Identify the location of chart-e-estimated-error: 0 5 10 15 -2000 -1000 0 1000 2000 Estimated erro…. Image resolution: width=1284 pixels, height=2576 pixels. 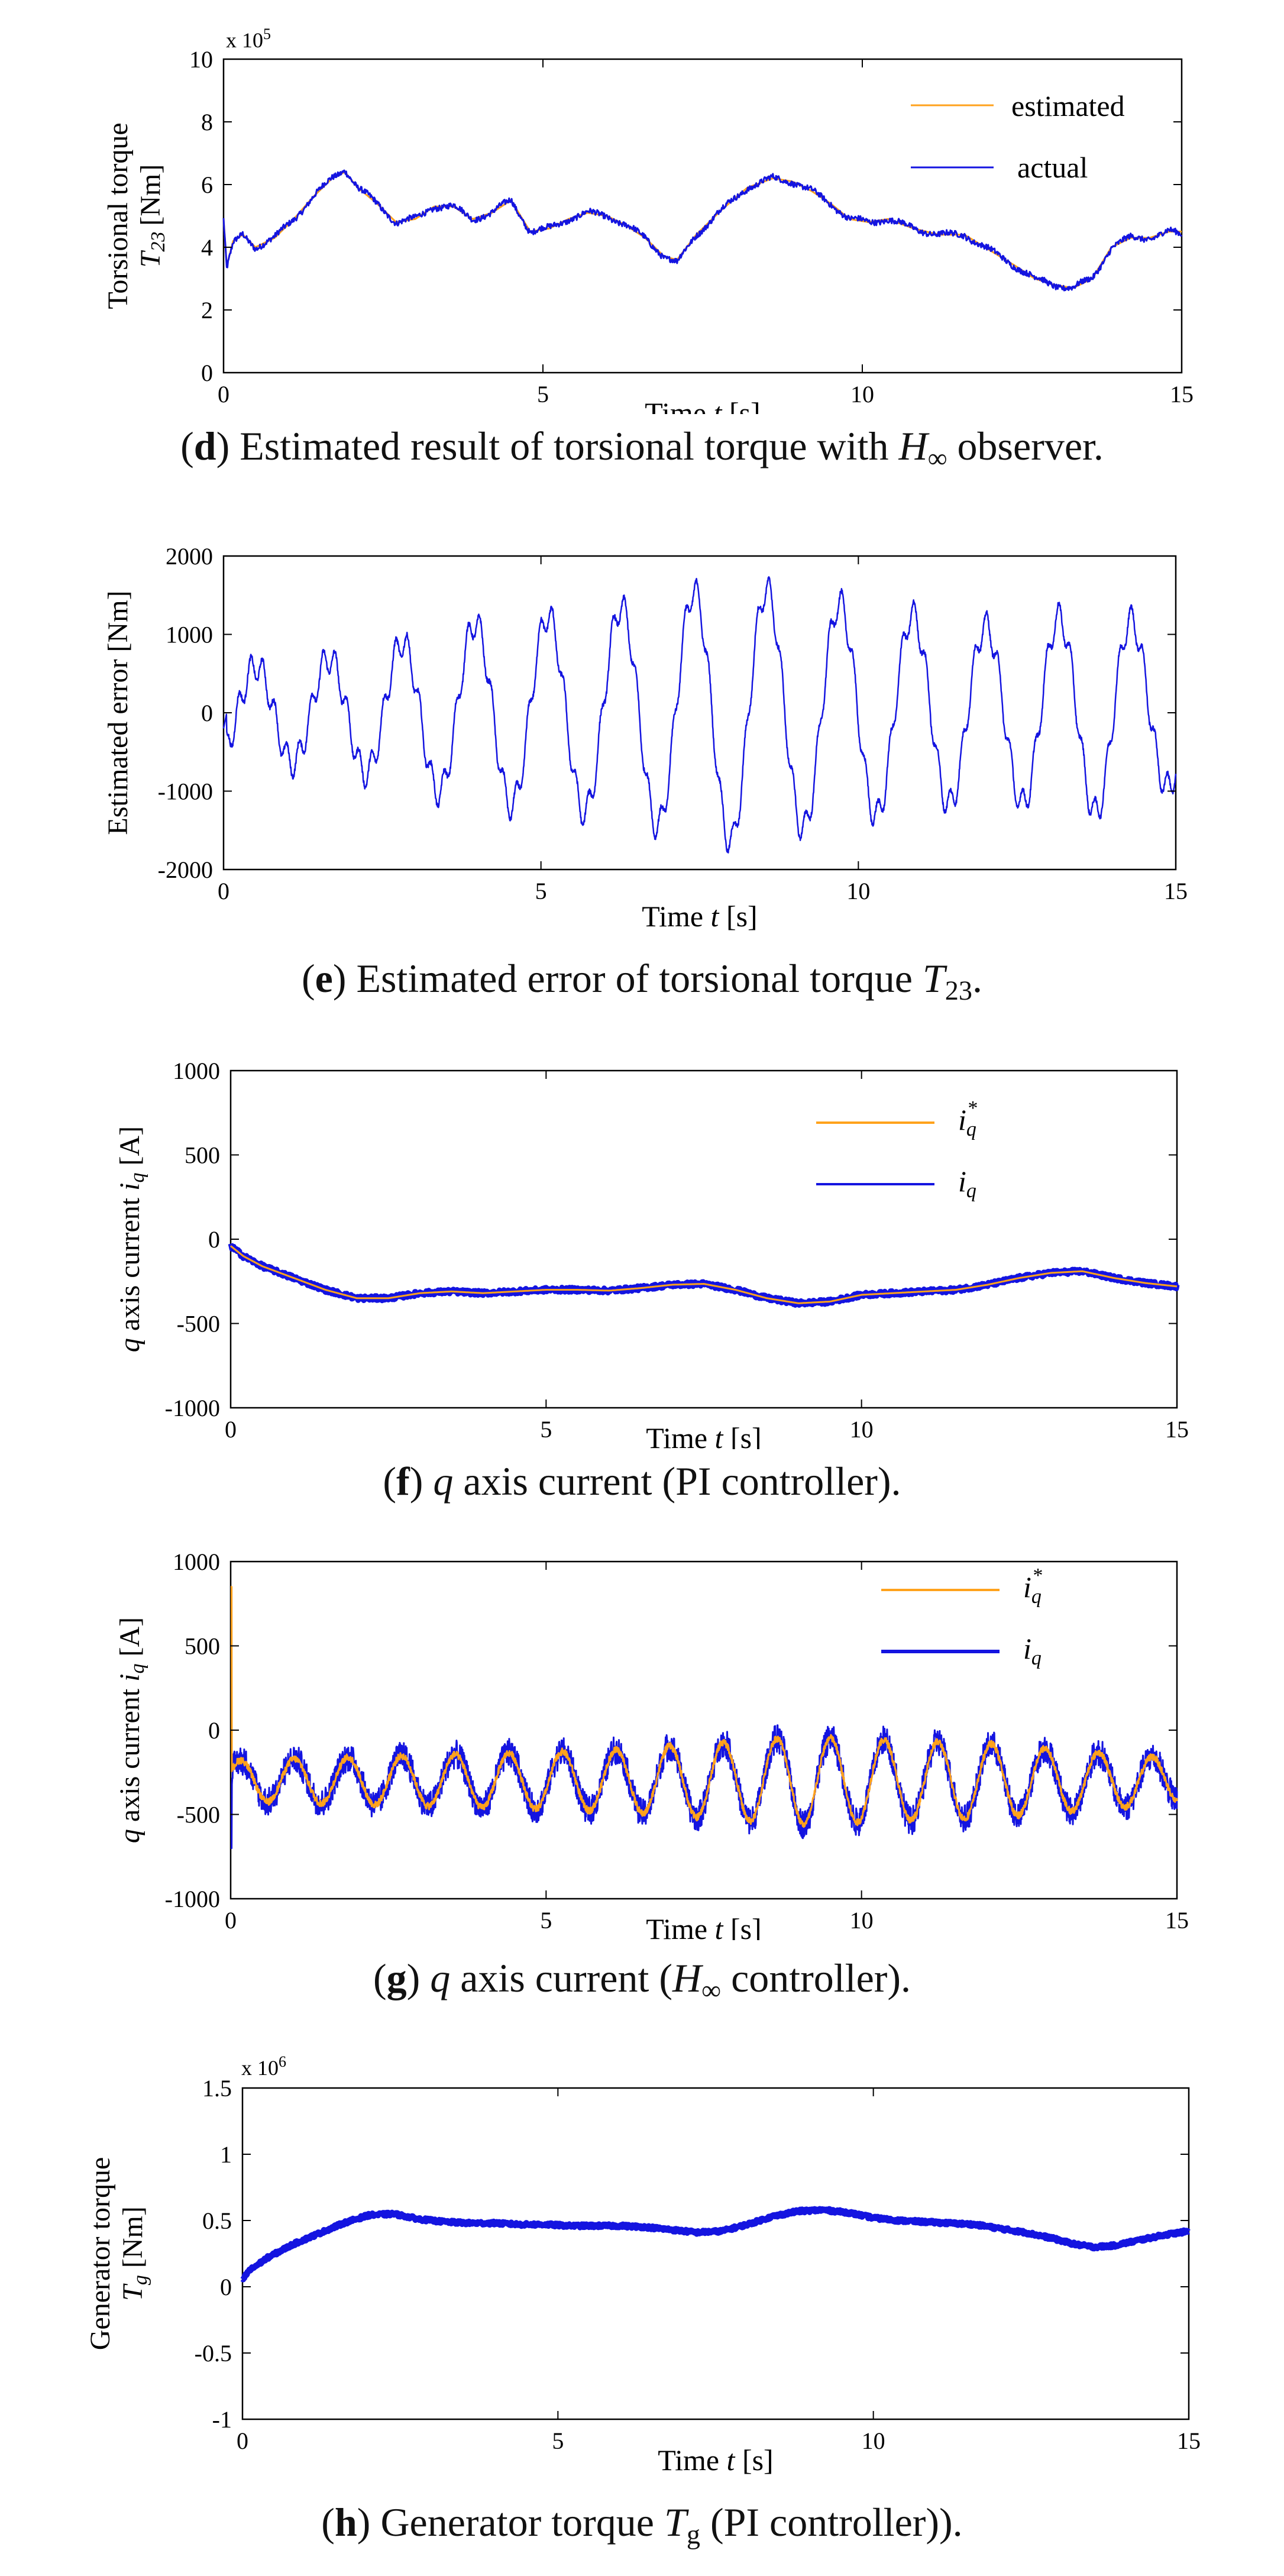
(645, 738).